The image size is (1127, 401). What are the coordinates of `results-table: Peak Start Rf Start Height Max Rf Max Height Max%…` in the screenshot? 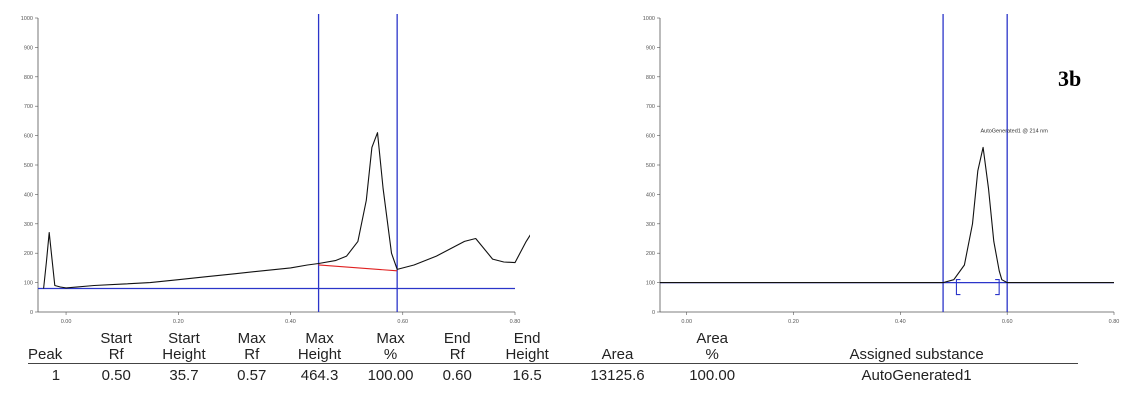 It's located at (553, 358).